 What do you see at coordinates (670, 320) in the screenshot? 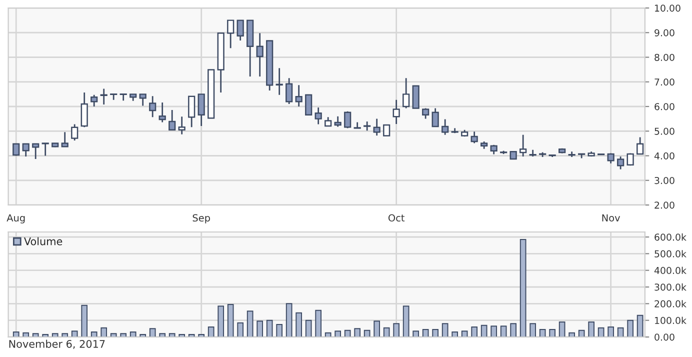
I see `y-tick-label: 100.0k` at bounding box center [670, 320].